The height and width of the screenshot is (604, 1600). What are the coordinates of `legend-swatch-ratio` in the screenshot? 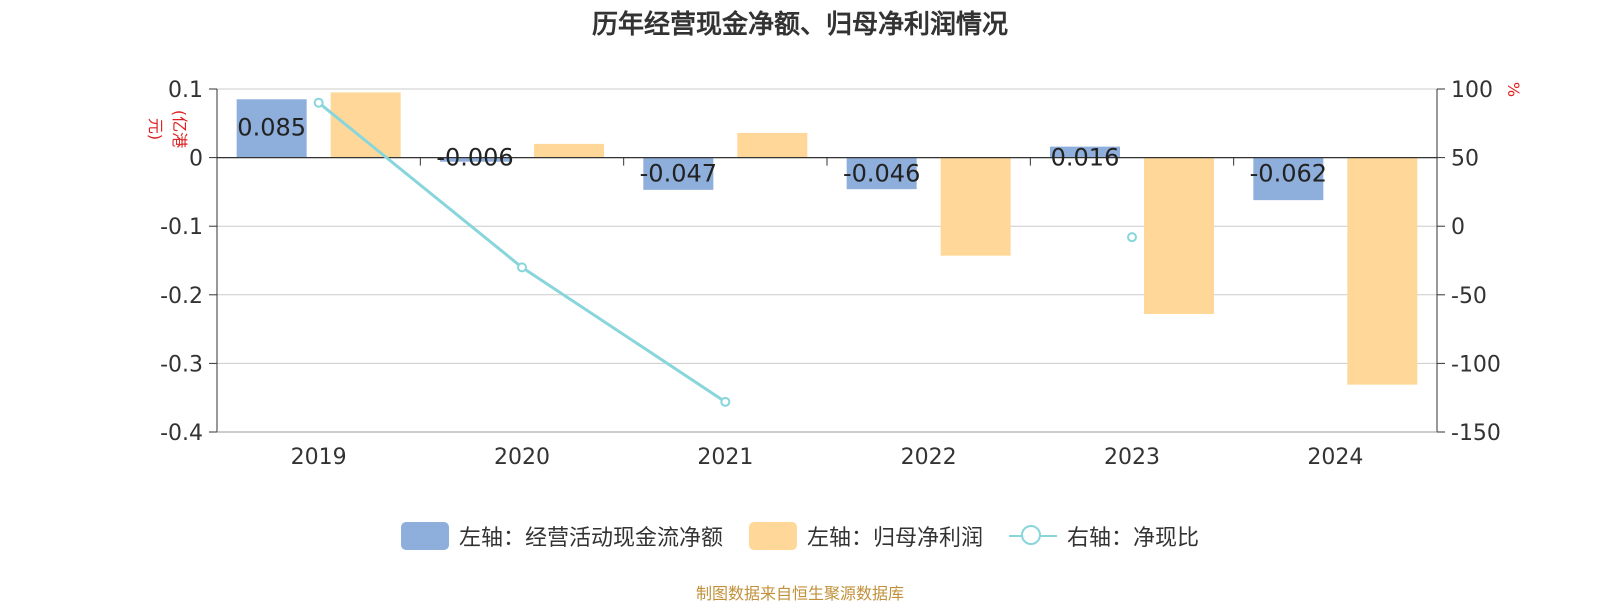 It's located at (1033, 536).